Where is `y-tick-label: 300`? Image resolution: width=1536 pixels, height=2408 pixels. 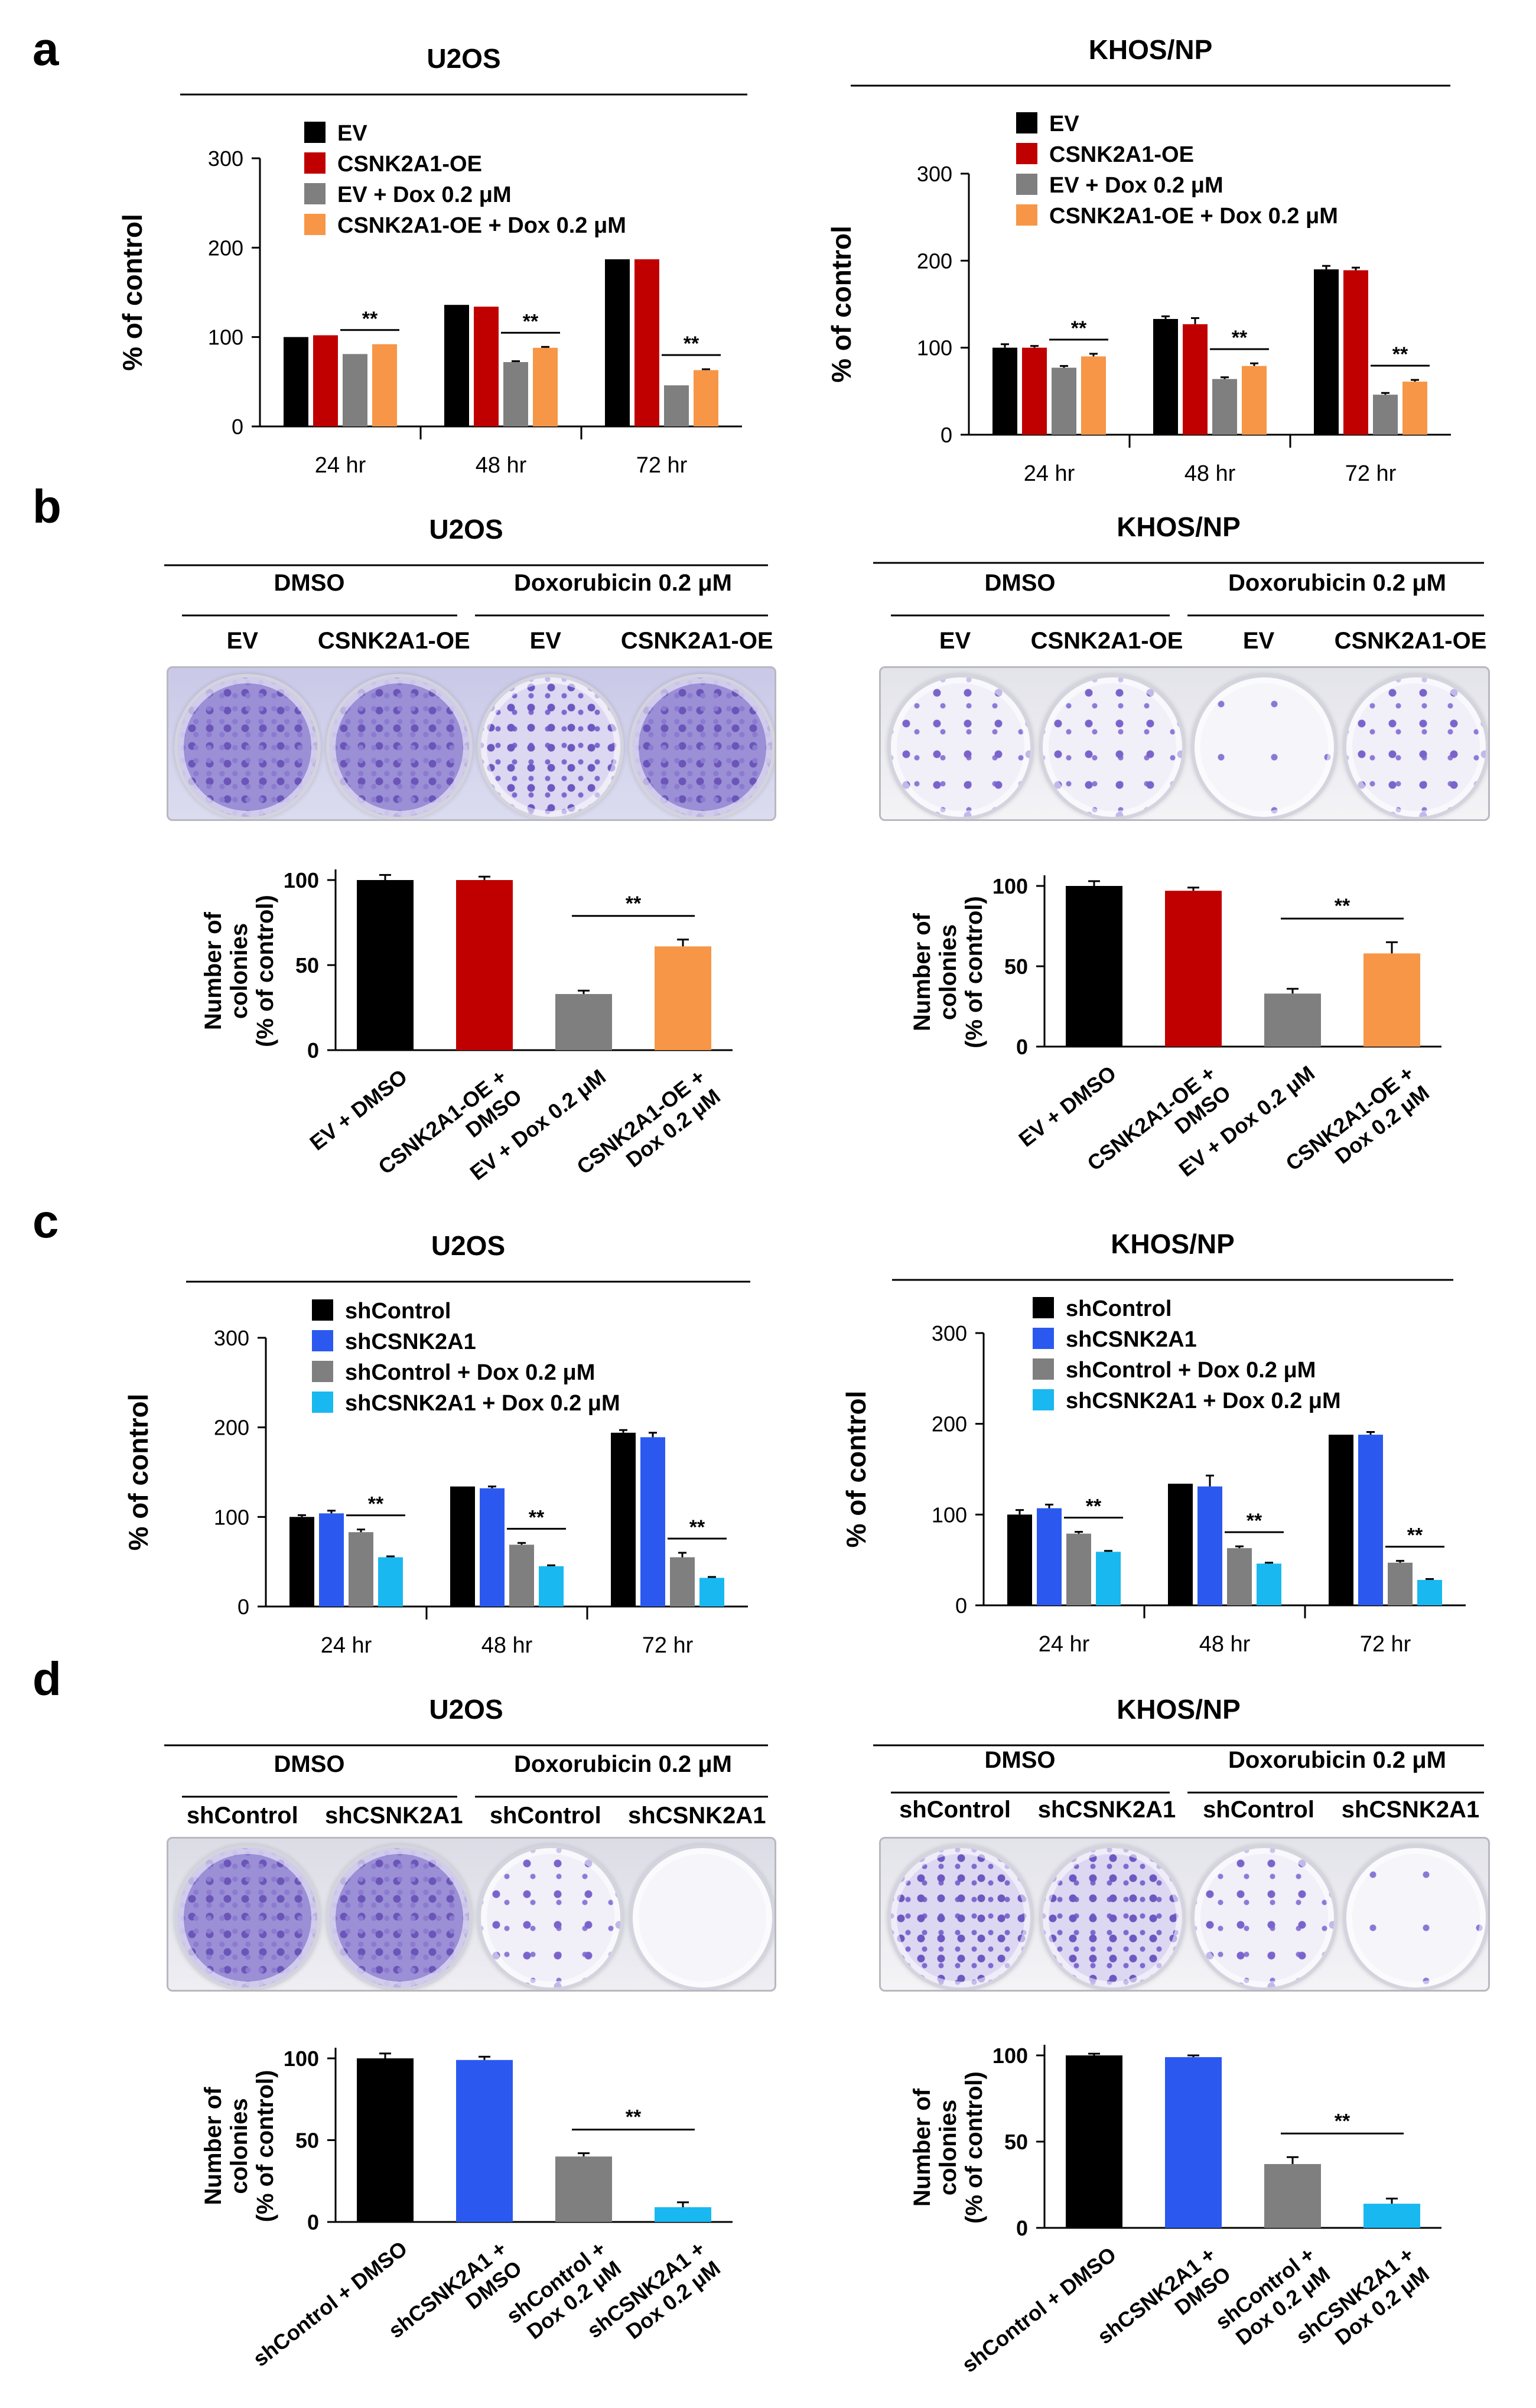 y-tick-label: 300 is located at coordinates (231, 1338).